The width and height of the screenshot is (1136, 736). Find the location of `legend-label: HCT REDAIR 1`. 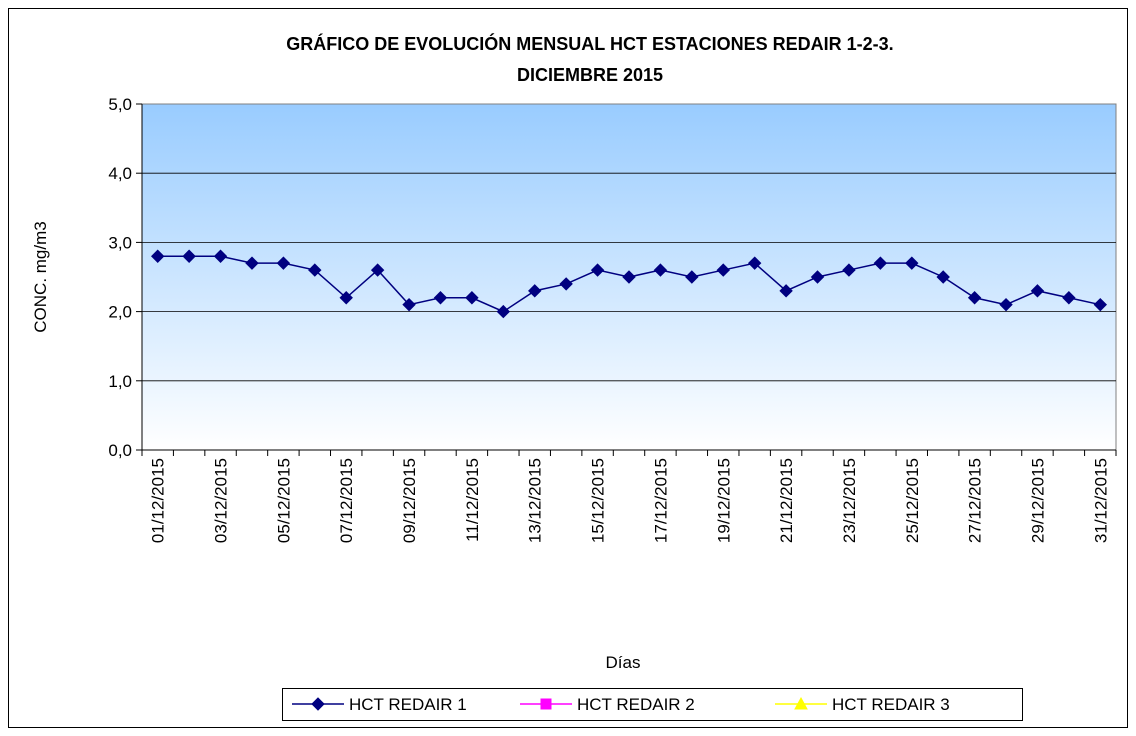

legend-label: HCT REDAIR 1 is located at coordinates (408, 704).